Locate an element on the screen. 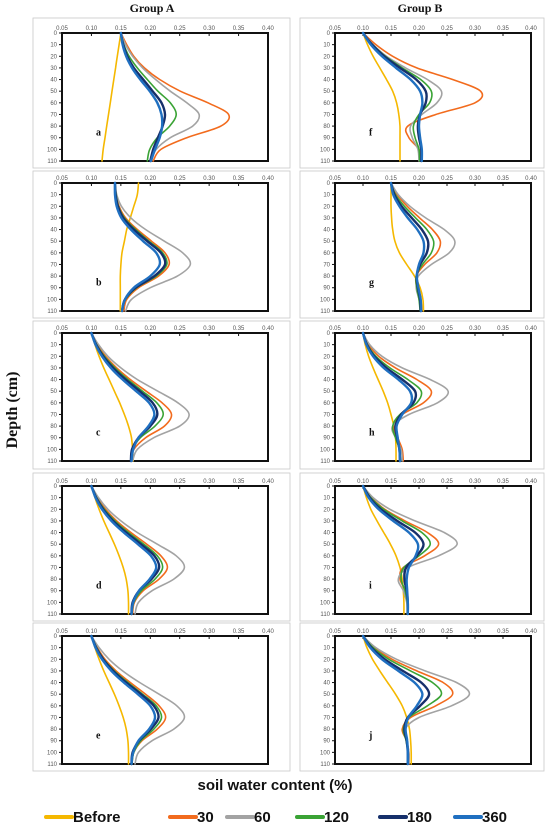  legend-item-60: 60 is located at coordinates (248, 817).